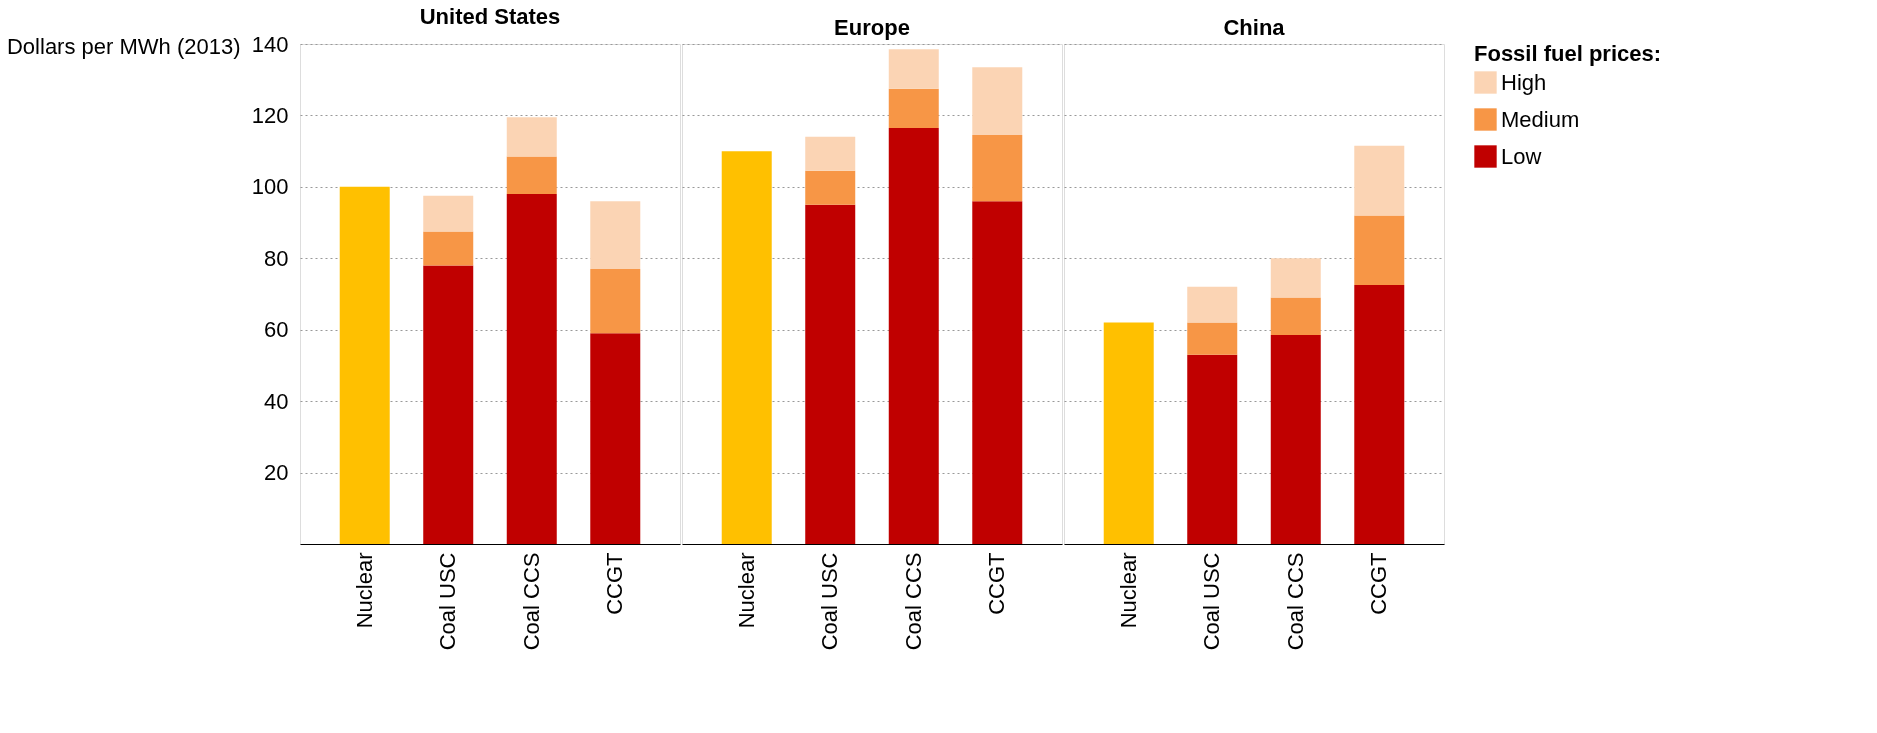  Describe the element at coordinates (1524, 82) in the screenshot. I see `legend-label: High` at that location.